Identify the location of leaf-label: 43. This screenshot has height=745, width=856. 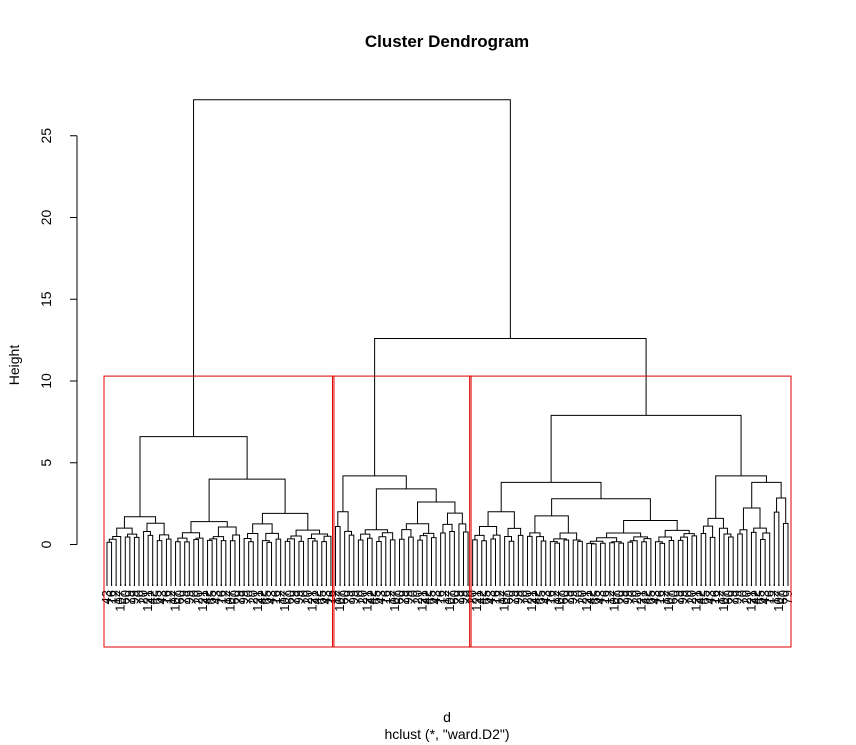
(764, 597).